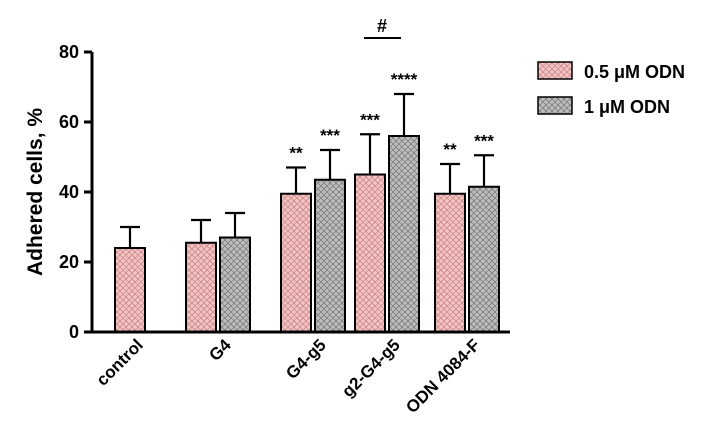 This screenshot has width=718, height=448. What do you see at coordinates (35, 192) in the screenshot?
I see `y-axis-label: Adhered cells, %` at bounding box center [35, 192].